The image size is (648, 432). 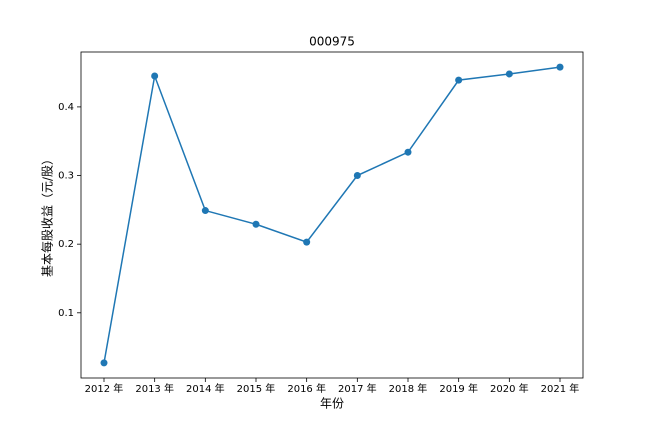 What do you see at coordinates (66, 313) in the screenshot?
I see `y-tick-label: 0.1` at bounding box center [66, 313].